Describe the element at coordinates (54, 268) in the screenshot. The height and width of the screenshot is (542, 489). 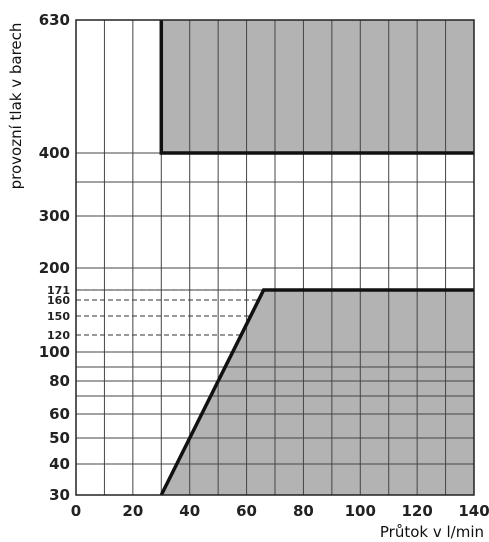
I see `y-tick-label: 200` at that location.